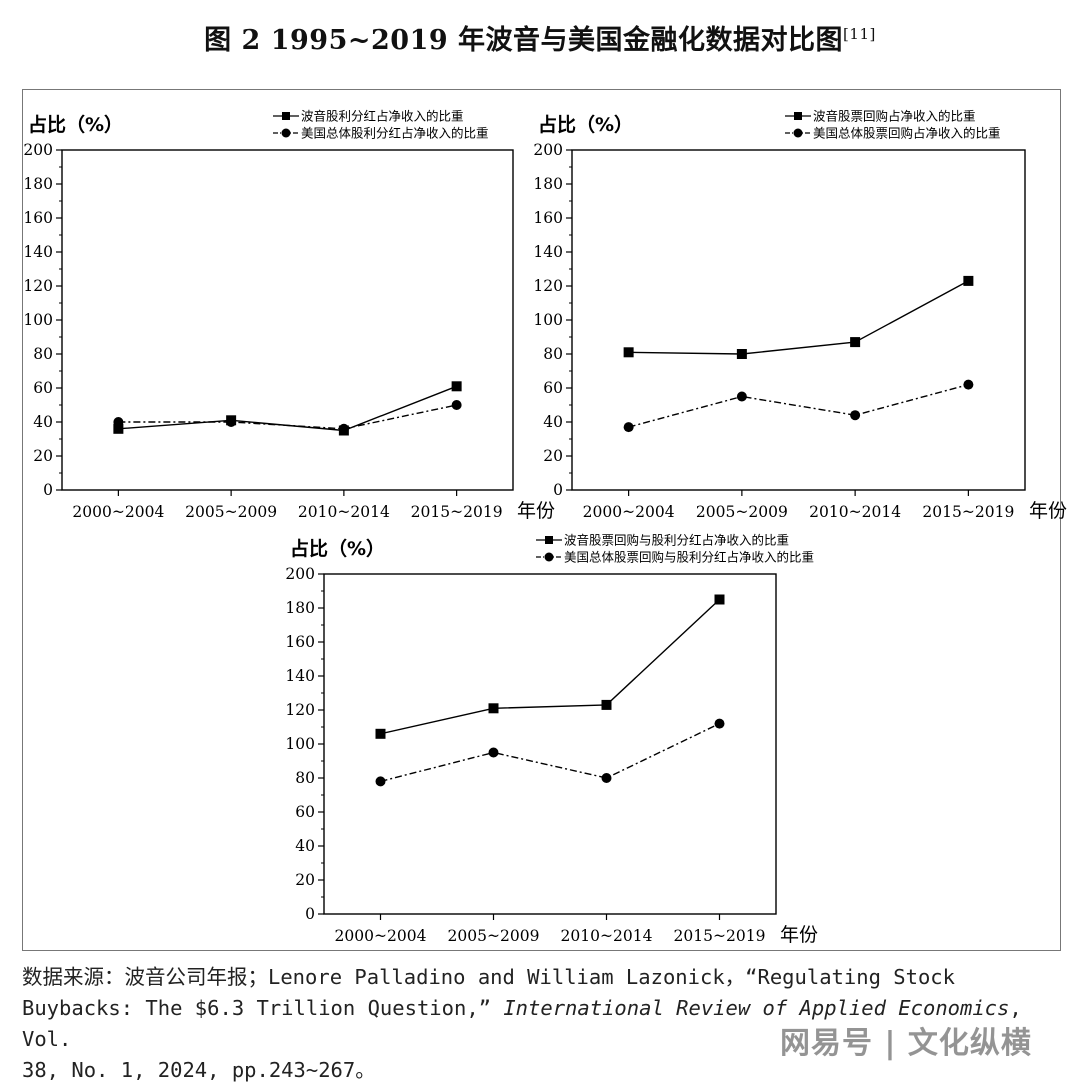 This screenshot has height=1086, width=1080. I want to click on legend-label-1: 美国总体股利分红占净收入的比重, so click(395, 133).